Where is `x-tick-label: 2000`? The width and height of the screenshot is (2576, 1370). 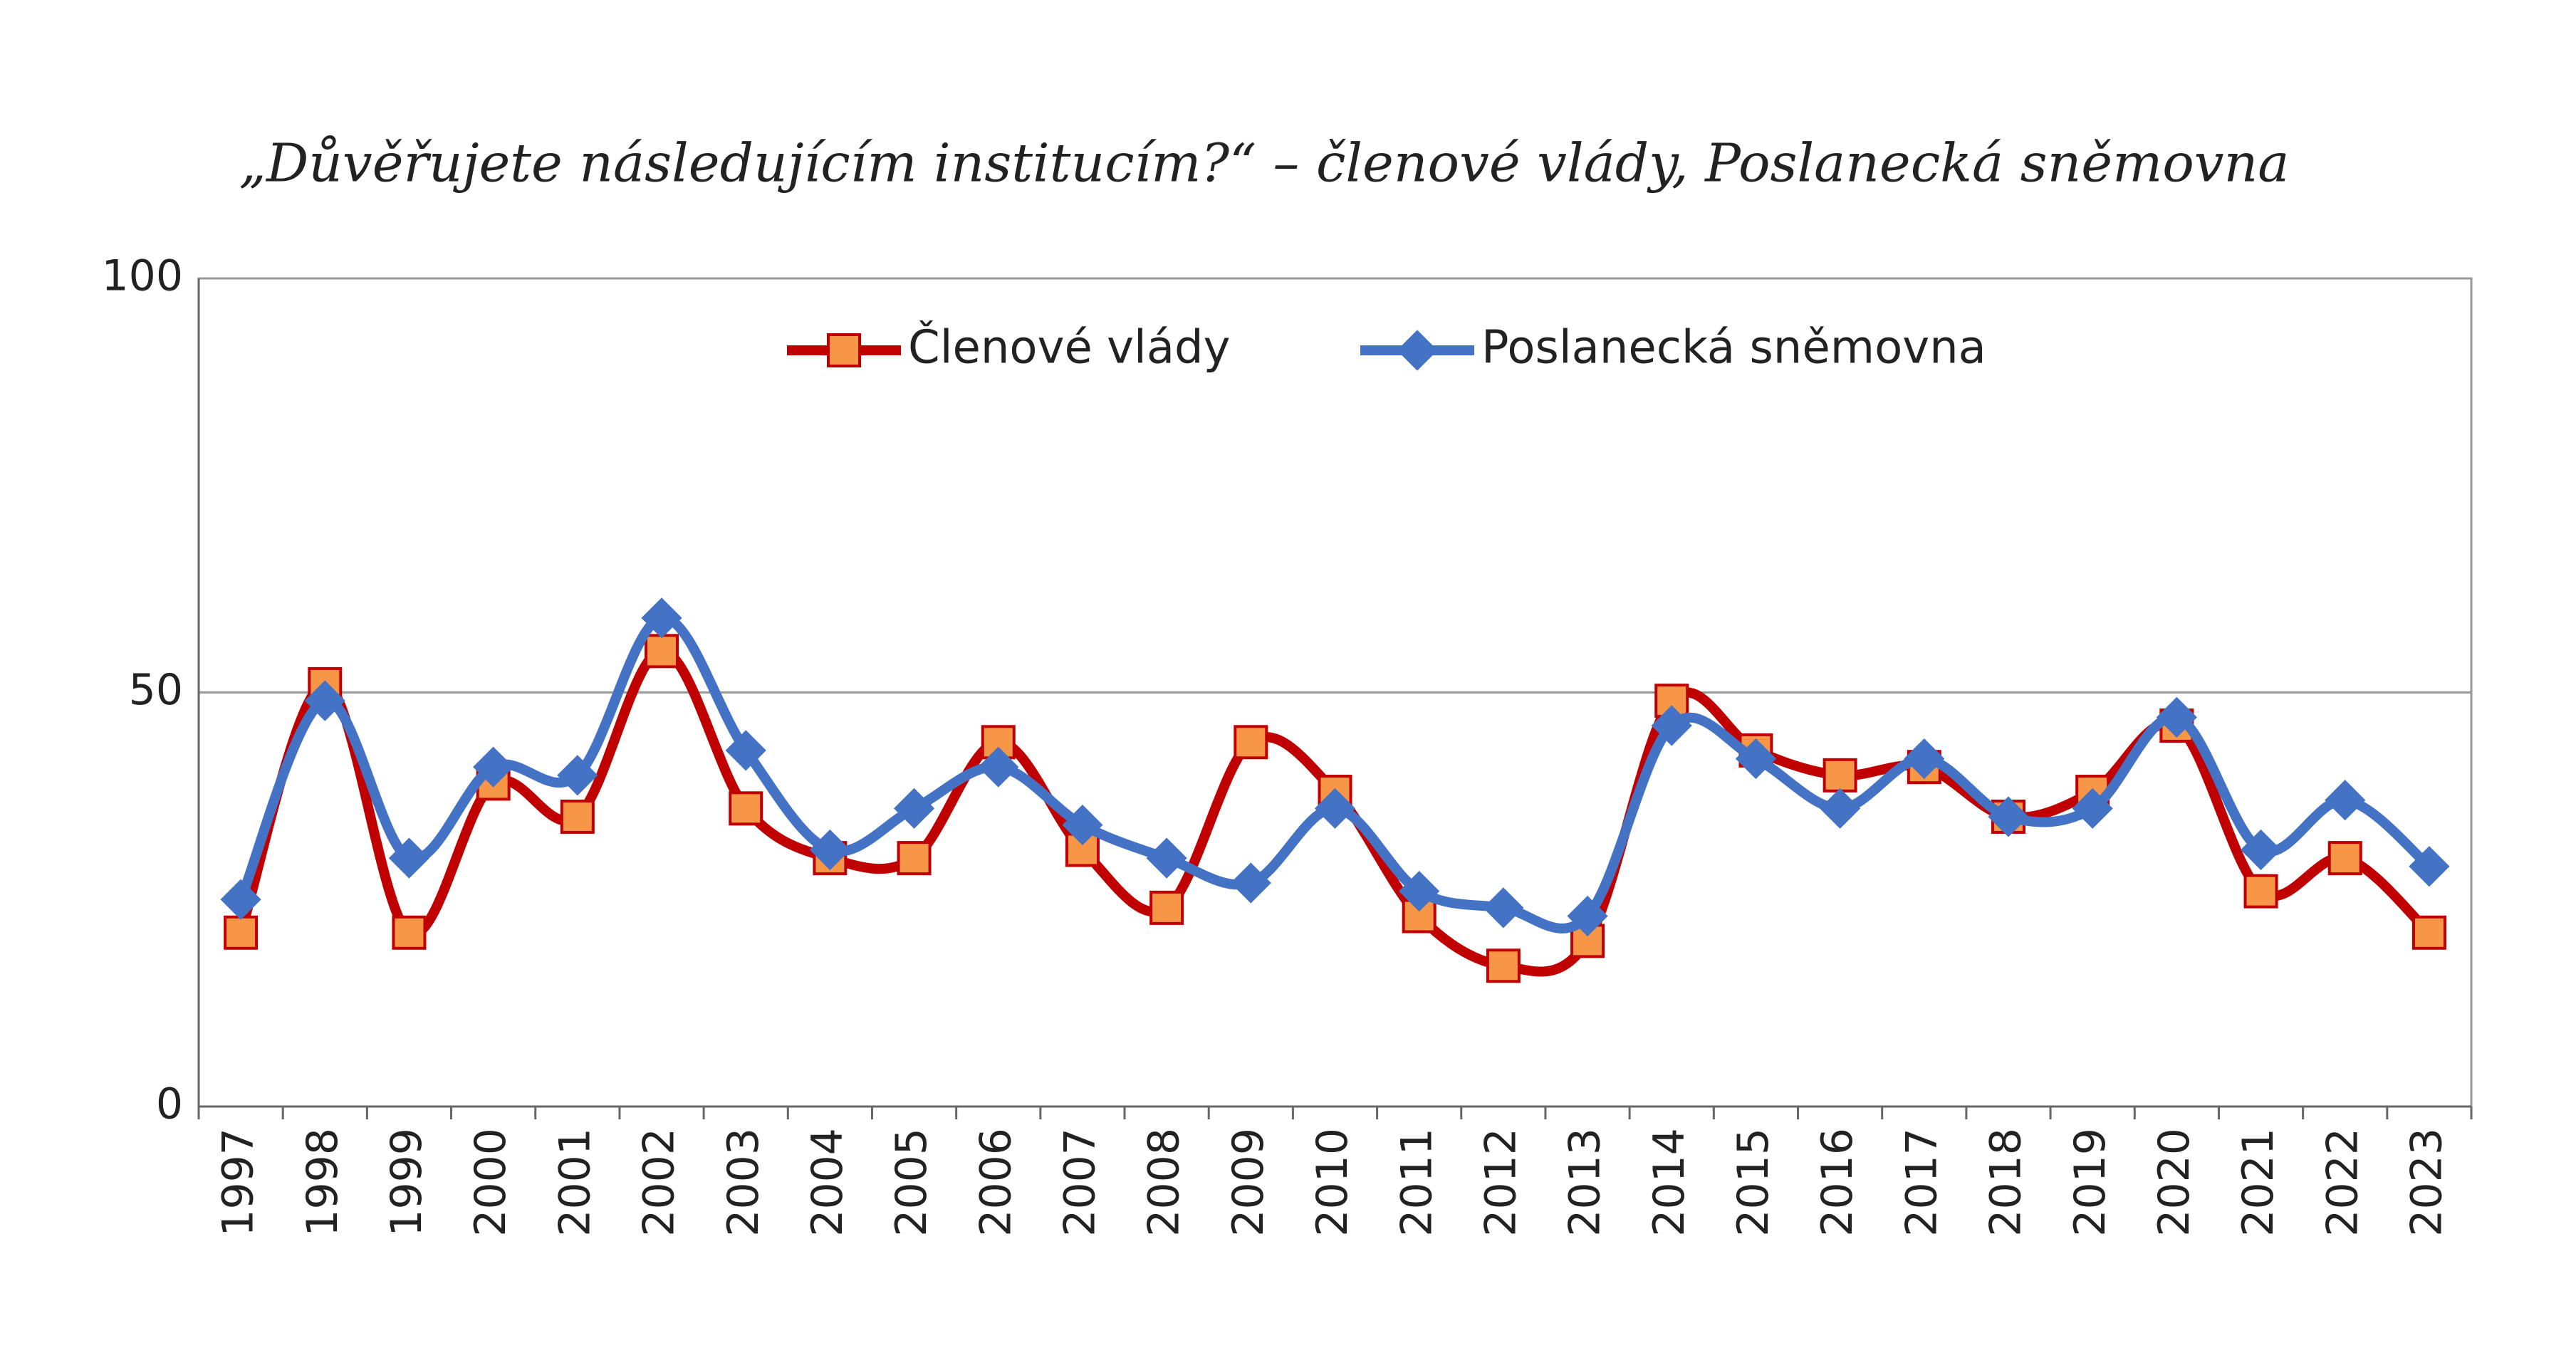 x-tick-label: 2000 is located at coordinates (491, 1182).